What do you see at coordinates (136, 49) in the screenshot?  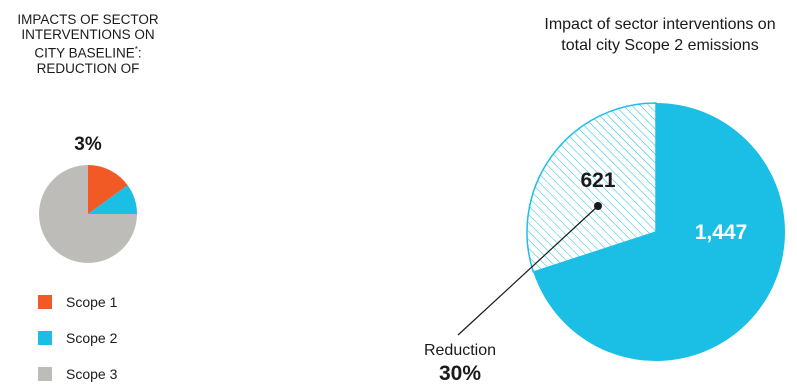 I see `footnote-mark: *` at bounding box center [136, 49].